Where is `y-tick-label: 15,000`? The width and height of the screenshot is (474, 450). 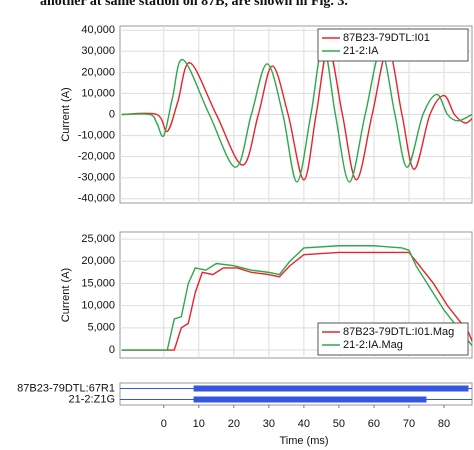
y-tick-label: 15,000 is located at coordinates (98, 283).